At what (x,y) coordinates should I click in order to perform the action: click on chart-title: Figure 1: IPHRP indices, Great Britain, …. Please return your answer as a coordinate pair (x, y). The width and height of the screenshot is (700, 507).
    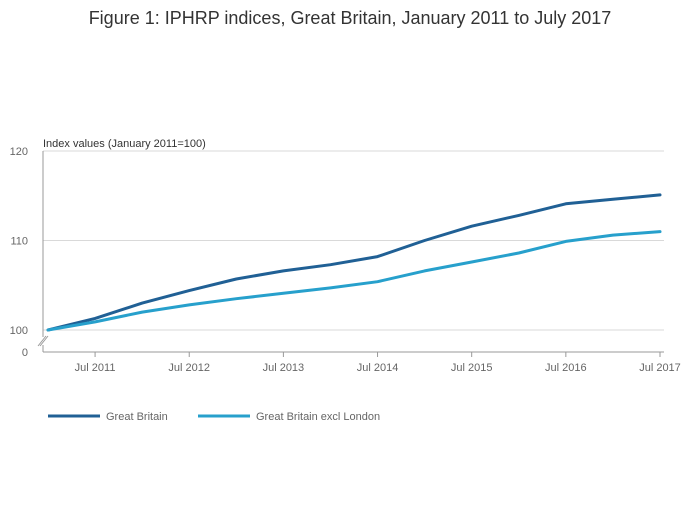
    Looking at the image, I should click on (350, 18).